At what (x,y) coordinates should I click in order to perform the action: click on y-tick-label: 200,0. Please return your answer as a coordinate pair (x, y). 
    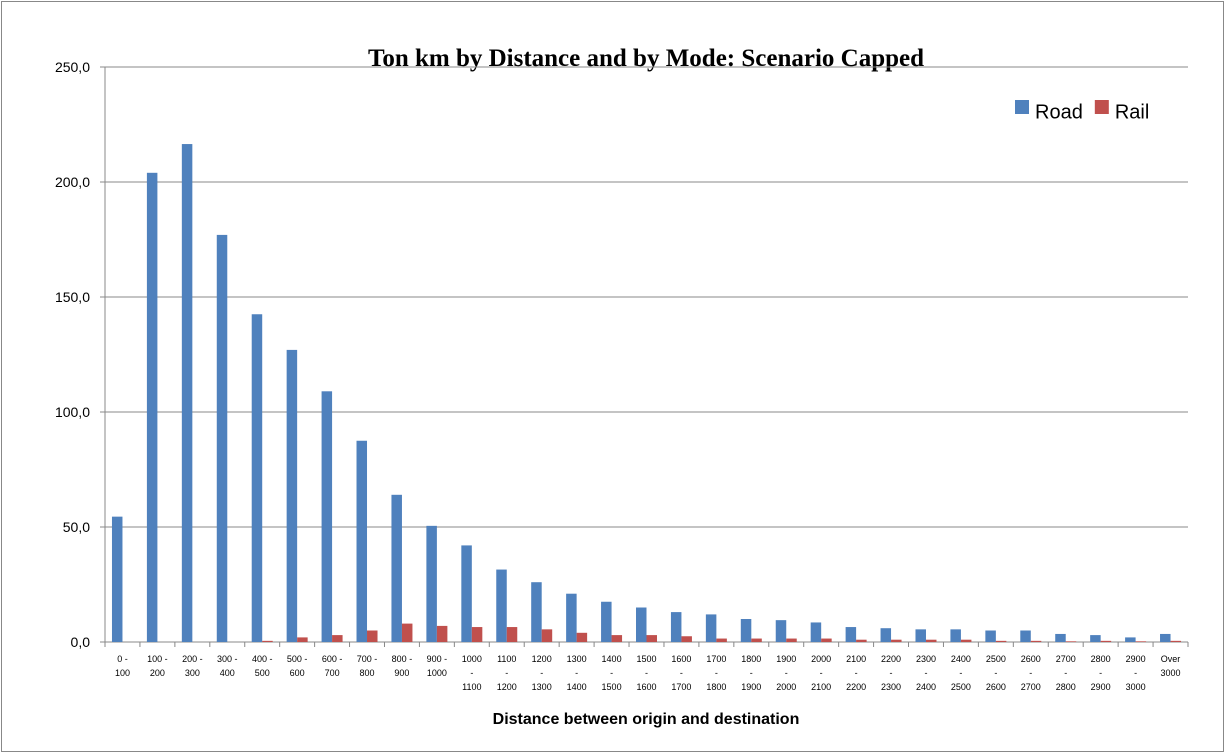
    Looking at the image, I should click on (72, 182).